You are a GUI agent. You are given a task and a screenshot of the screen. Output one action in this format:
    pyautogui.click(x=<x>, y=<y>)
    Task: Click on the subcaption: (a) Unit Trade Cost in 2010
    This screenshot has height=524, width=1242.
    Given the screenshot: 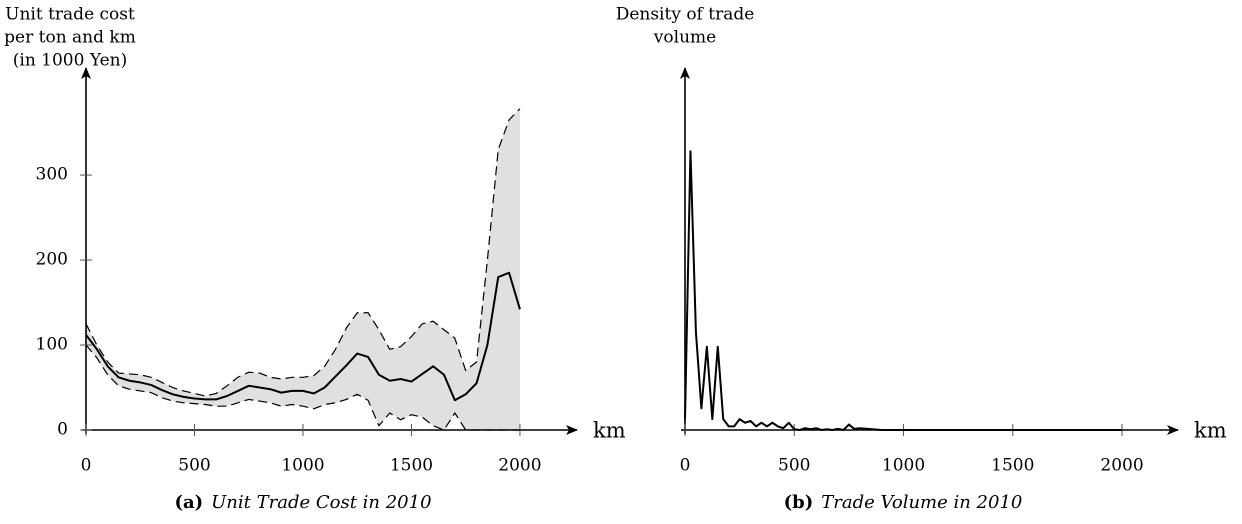 What is the action you would take?
    pyautogui.click(x=302, y=502)
    